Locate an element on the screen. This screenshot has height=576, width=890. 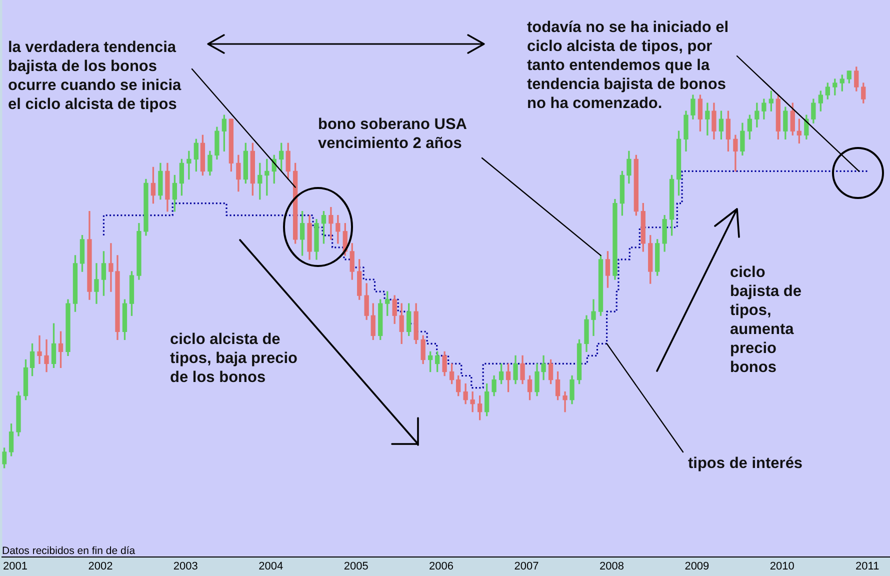
x-tick-label: 2008 is located at coordinates (611, 566).